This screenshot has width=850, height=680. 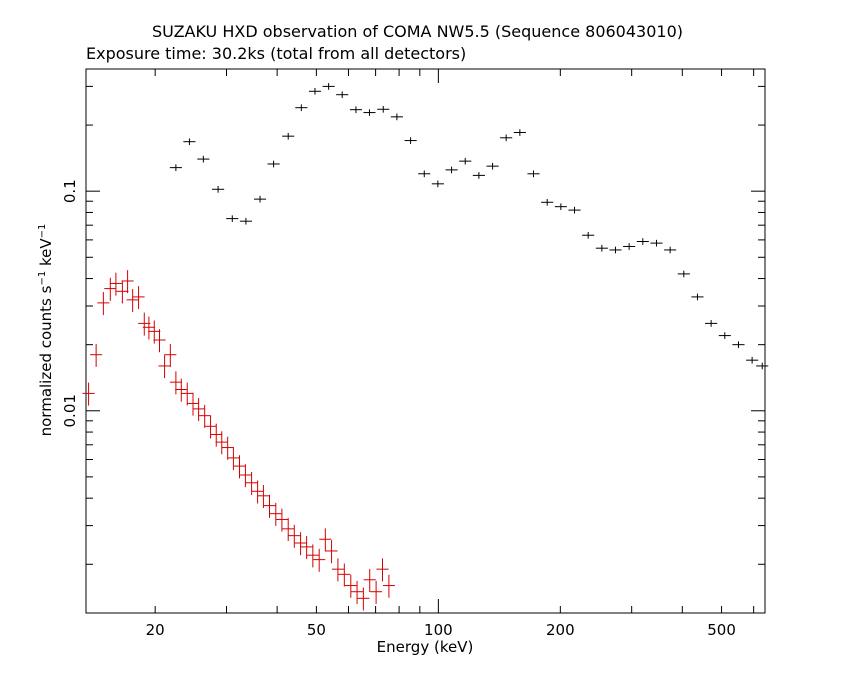 I want to click on x-tick-label: 100, so click(x=438, y=630).